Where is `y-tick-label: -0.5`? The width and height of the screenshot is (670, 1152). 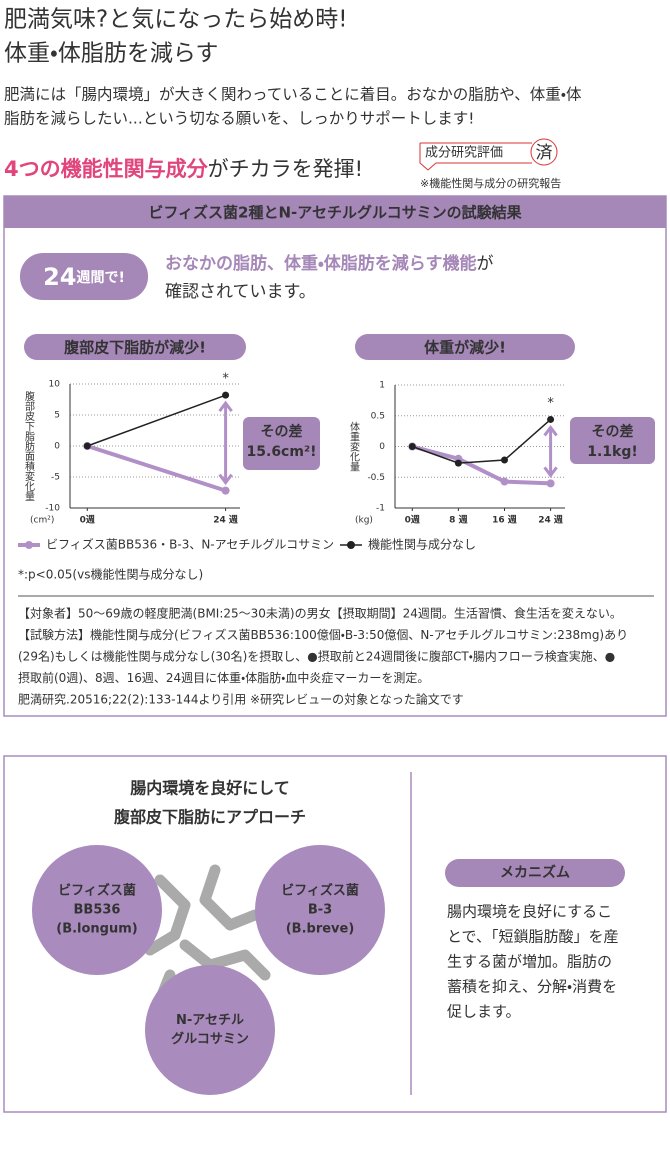 y-tick-label: -0.5 is located at coordinates (376, 478).